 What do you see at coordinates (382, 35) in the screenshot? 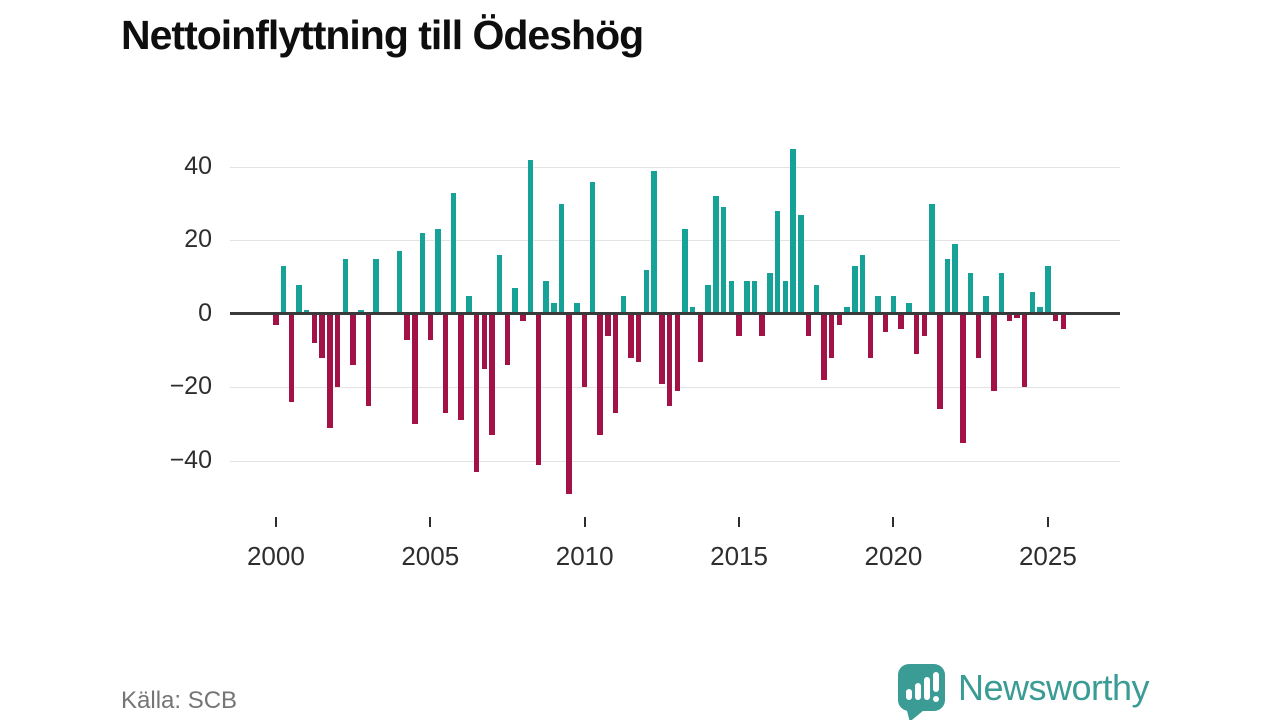
I see `chart-title: Nettoinflyttning till Ödeshög` at bounding box center [382, 35].